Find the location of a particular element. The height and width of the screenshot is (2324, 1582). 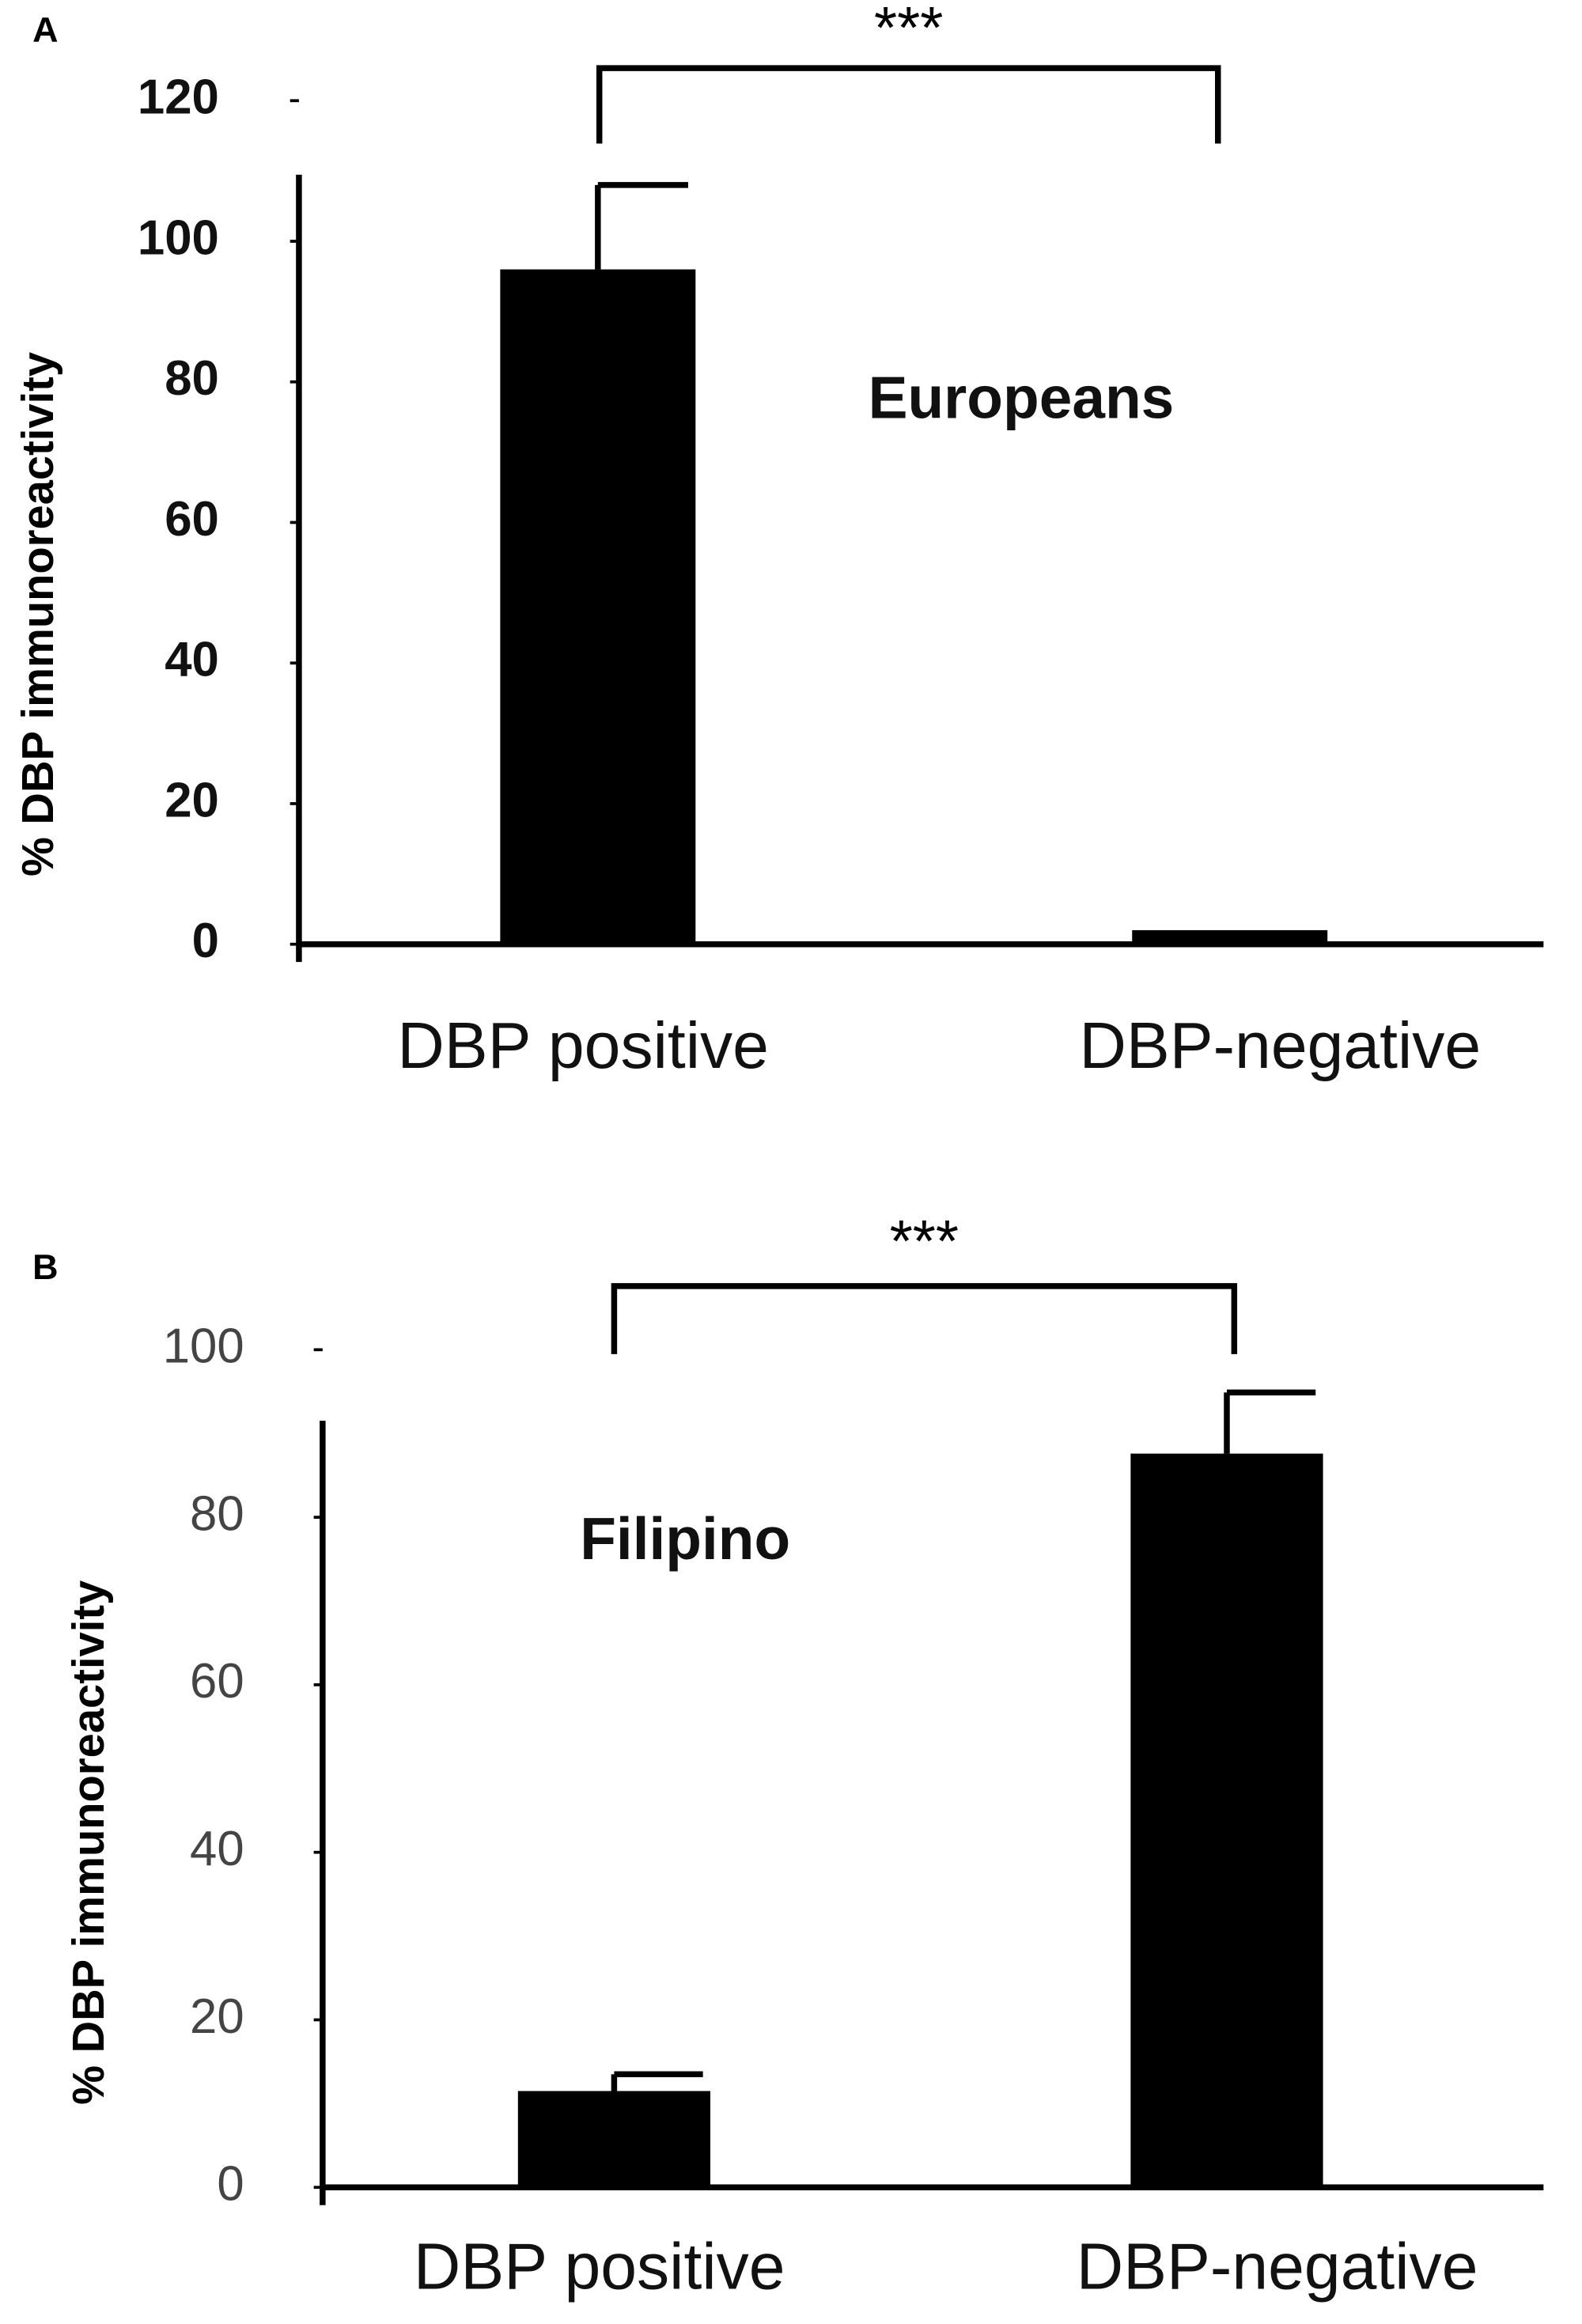

panel-label: B is located at coordinates (45, 1267).